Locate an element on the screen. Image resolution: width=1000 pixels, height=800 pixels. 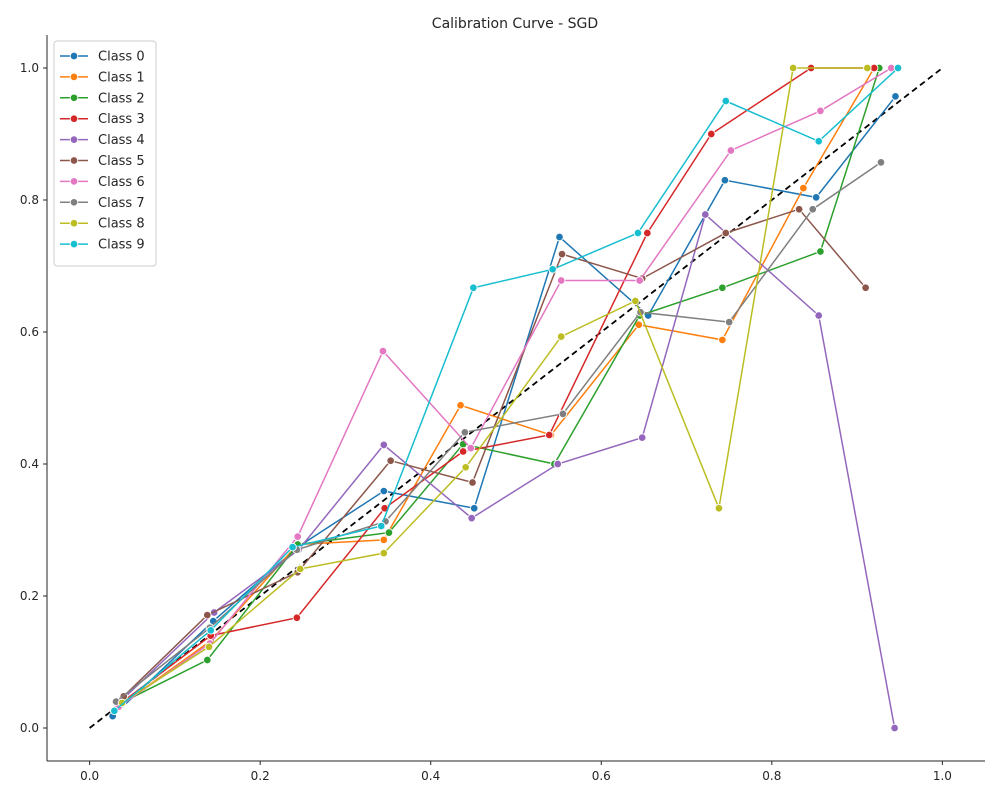
x-tick-label: 0.2 is located at coordinates (260, 776).